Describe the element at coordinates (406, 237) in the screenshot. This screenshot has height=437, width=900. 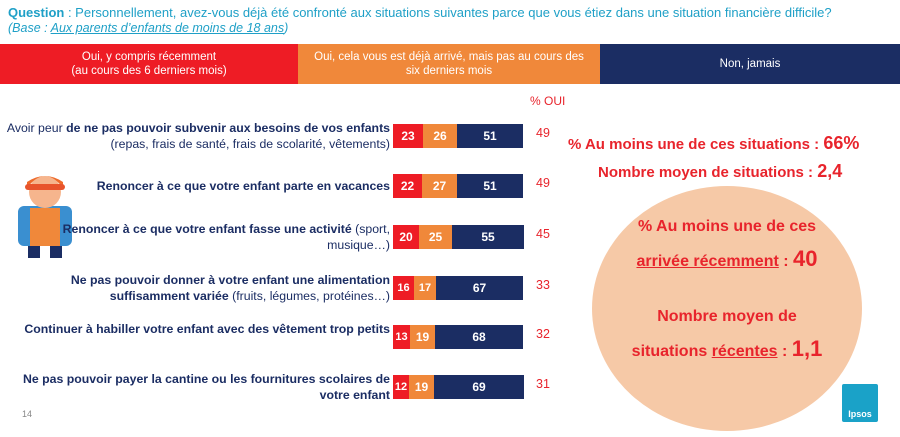
I see `bar-segment-recent: 20` at that location.